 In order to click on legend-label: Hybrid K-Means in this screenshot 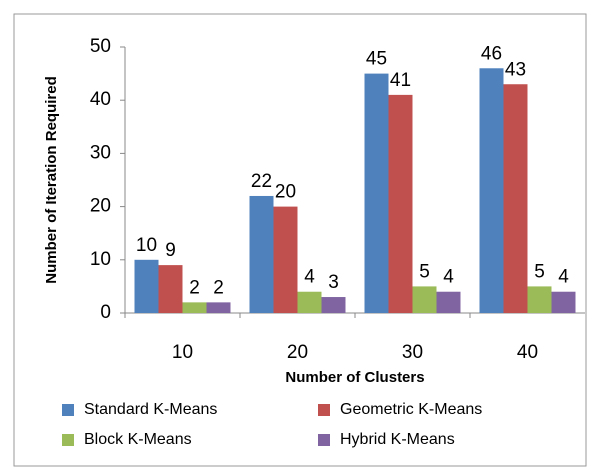, I will do `click(397, 439)`.